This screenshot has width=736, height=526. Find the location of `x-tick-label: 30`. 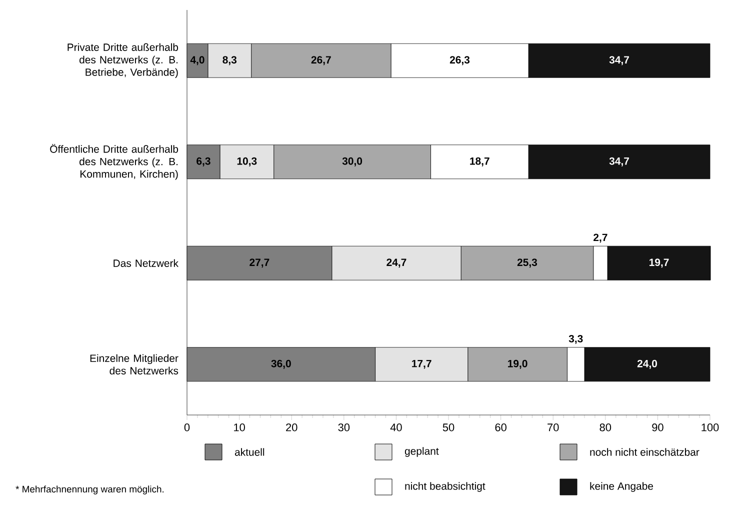

x-tick-label: 30 is located at coordinates (344, 428).